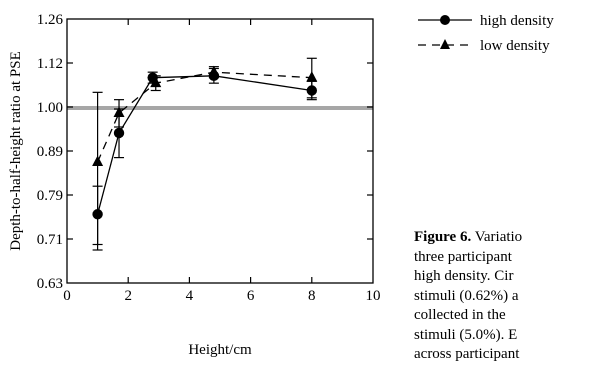 The height and width of the screenshot is (365, 590). What do you see at coordinates (497, 237) in the screenshot?
I see `caption-text-1: Variatio` at bounding box center [497, 237].